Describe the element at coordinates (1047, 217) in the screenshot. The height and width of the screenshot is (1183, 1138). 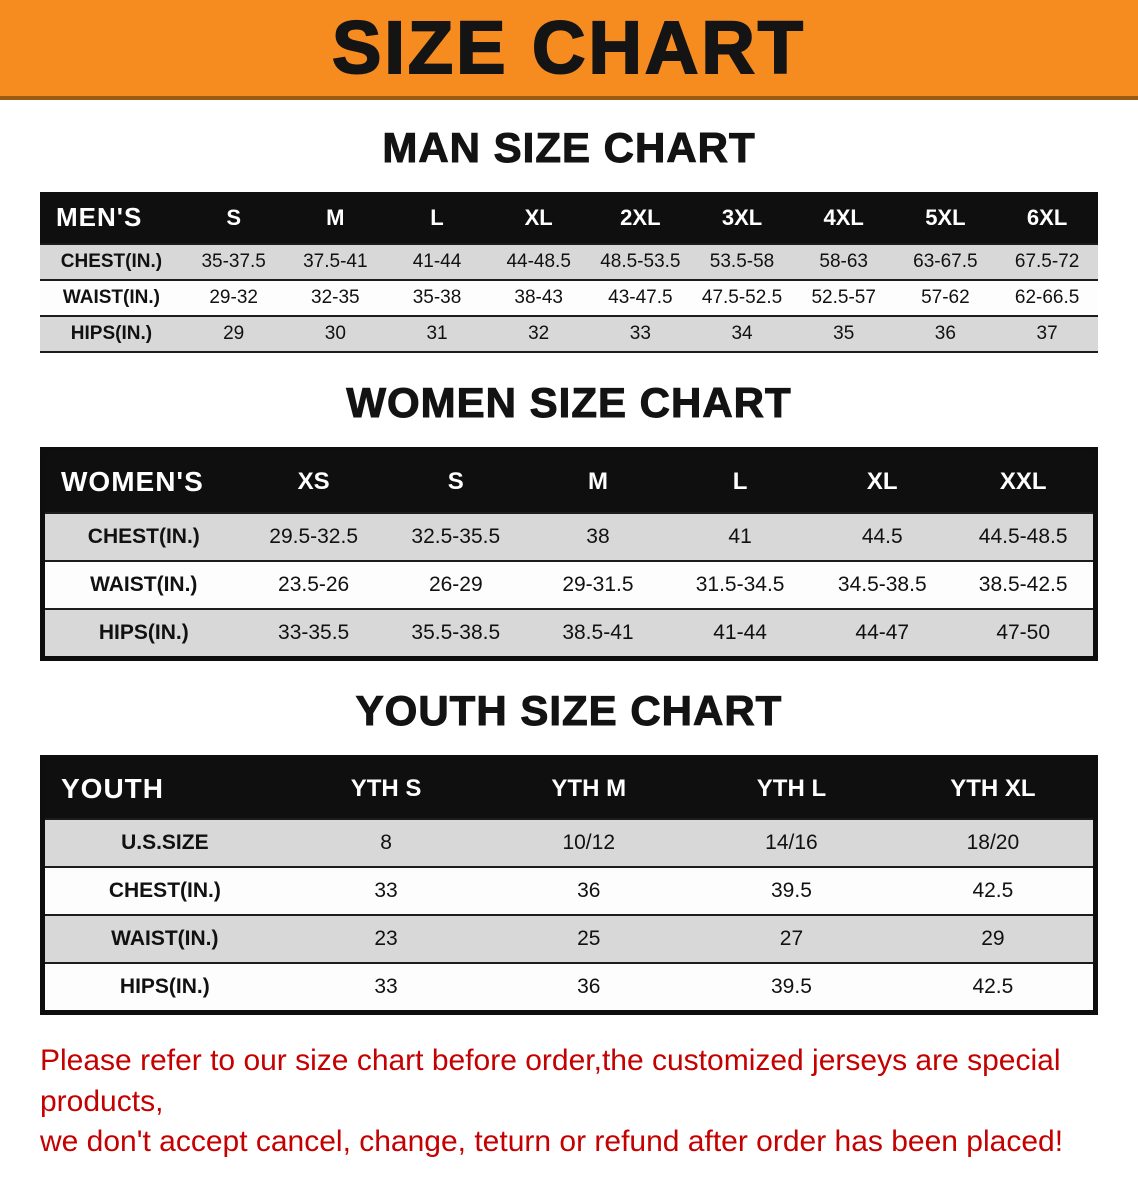
I see `size-header: 6XL` at that location.